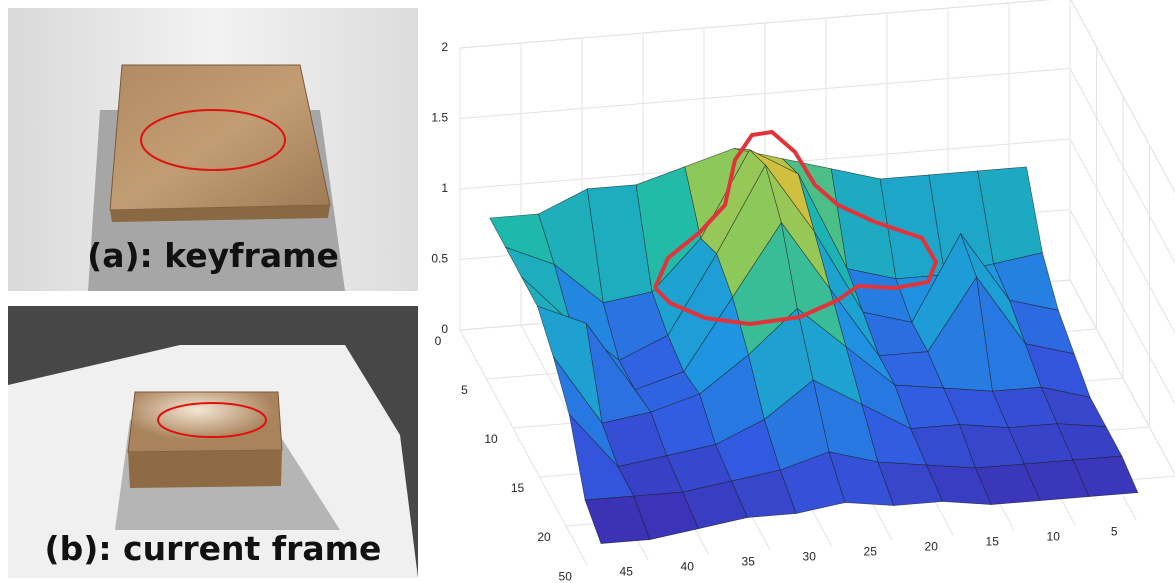  Describe the element at coordinates (566, 576) in the screenshot. I see `x-tick-label: 50` at that location.